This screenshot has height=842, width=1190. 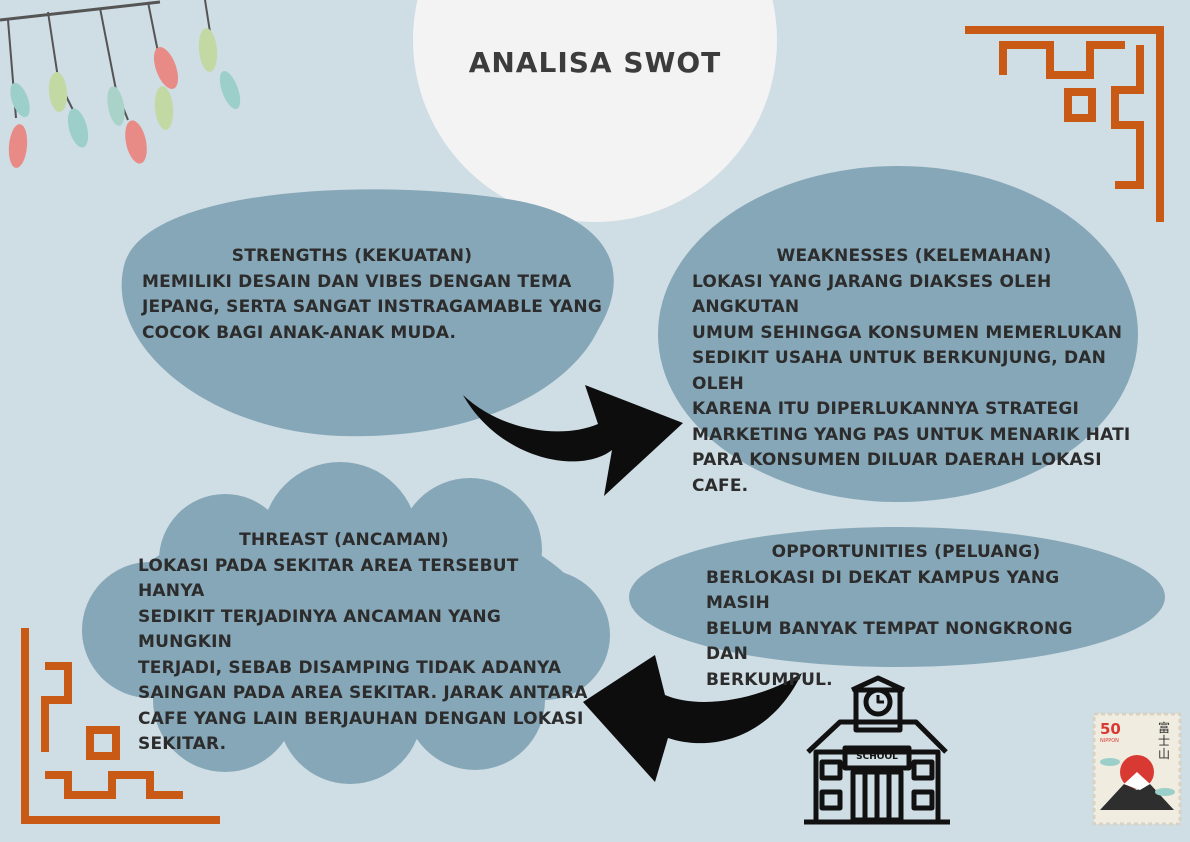 I want to click on corner-frame-top-right, so click(x=1064, y=124).